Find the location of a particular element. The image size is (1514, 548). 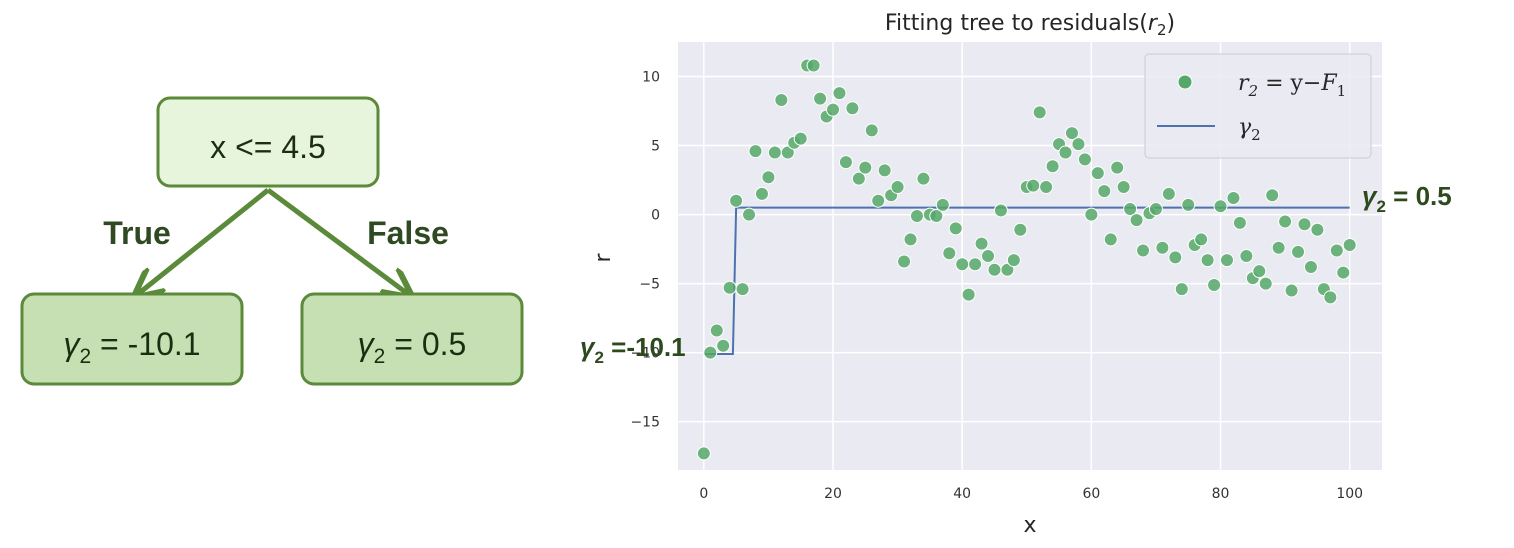

y-axis-ticks: −15 −10 −5 0 5 10 is located at coordinates (645, 250).